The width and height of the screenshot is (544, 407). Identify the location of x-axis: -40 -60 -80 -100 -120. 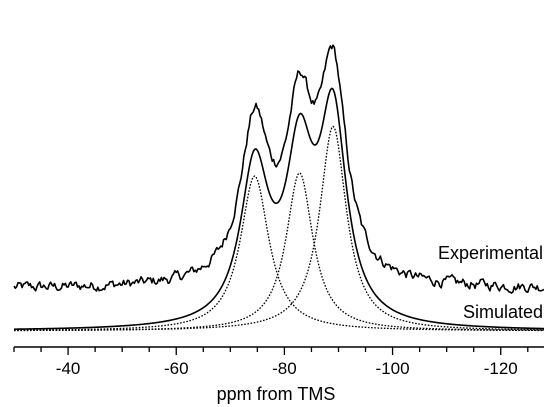
(278, 362).